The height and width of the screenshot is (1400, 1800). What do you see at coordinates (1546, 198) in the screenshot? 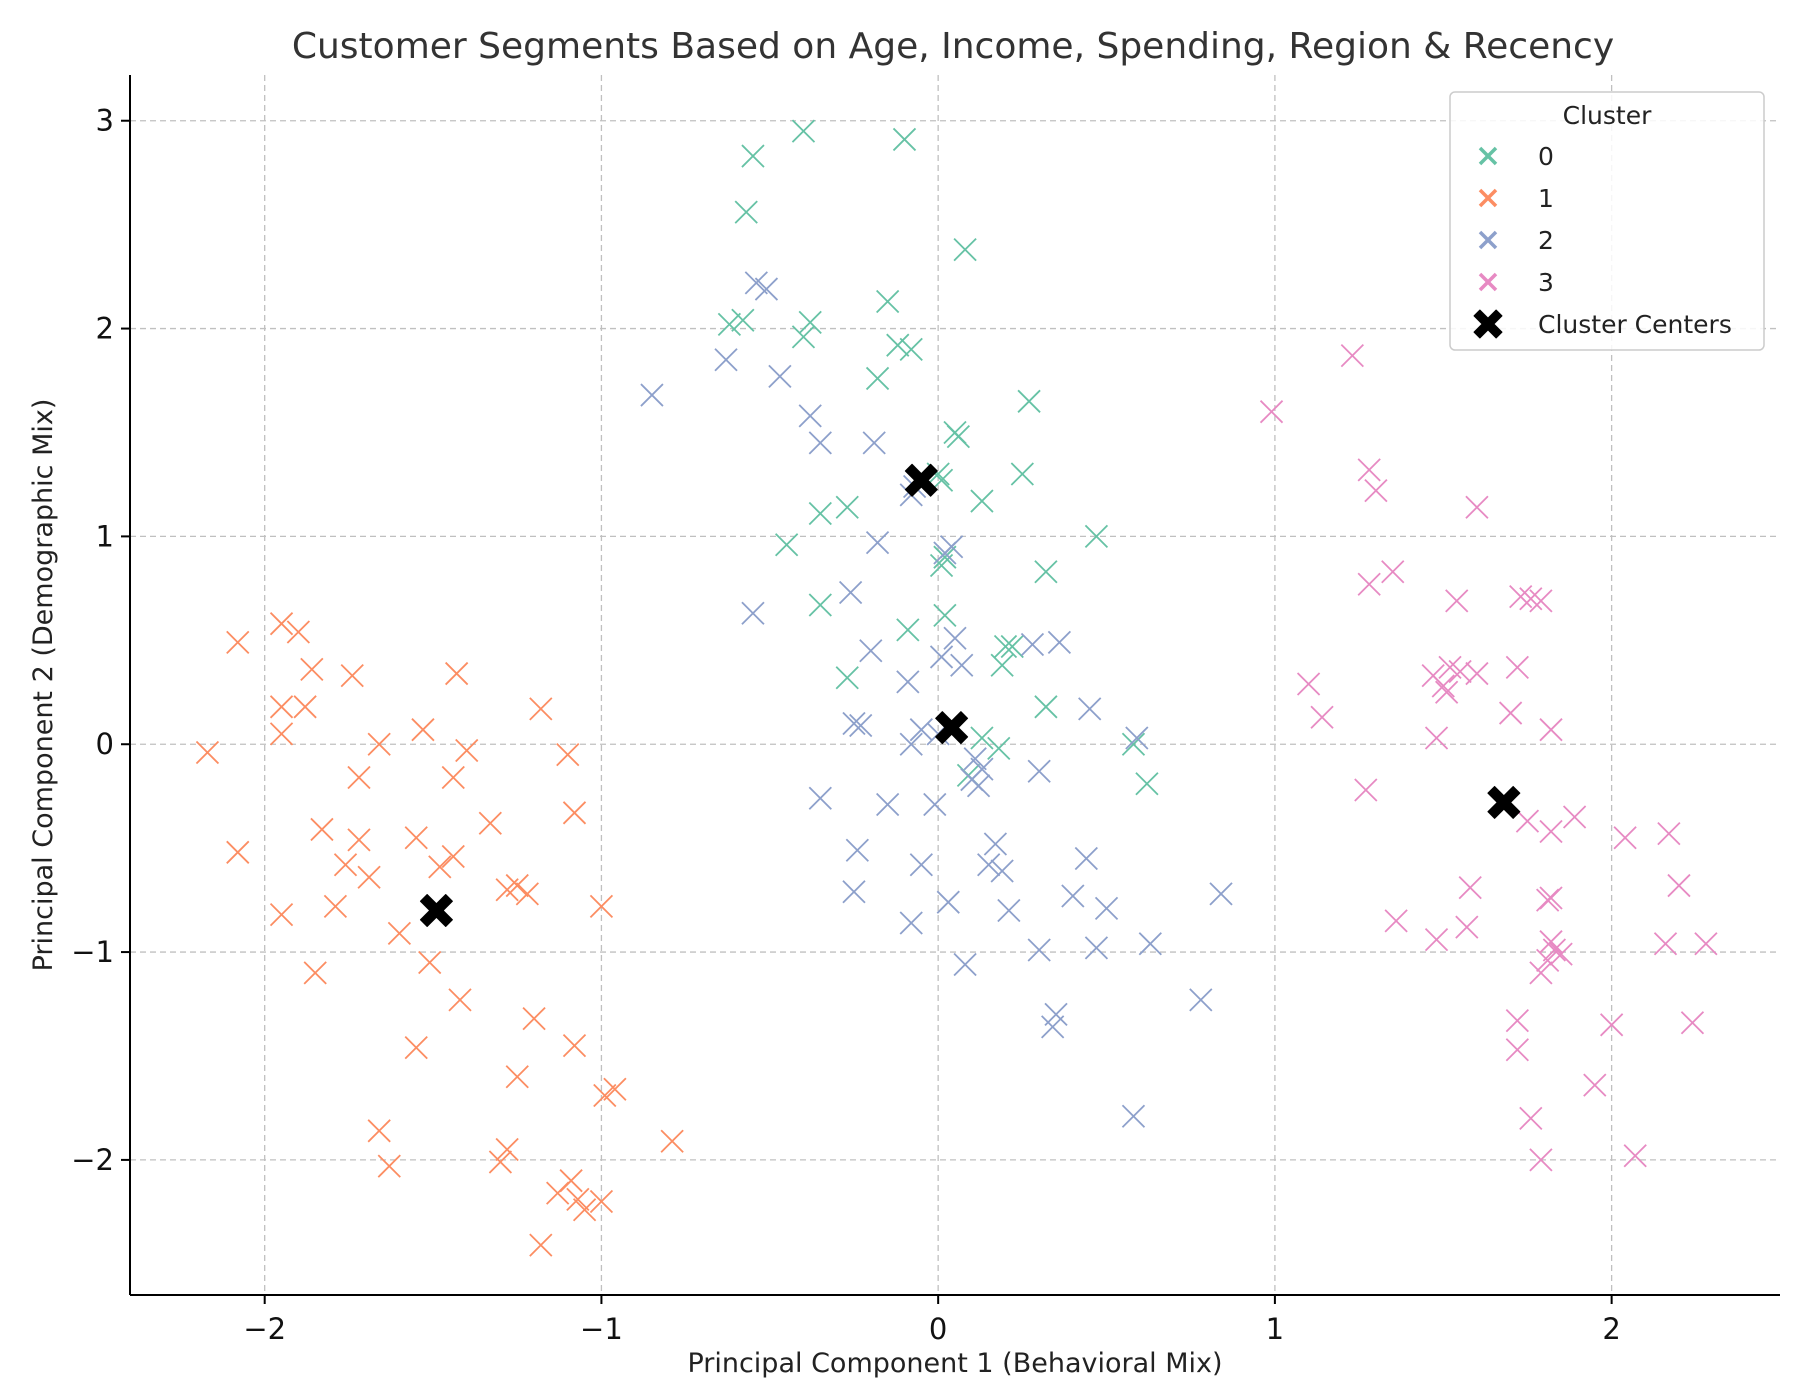
I see `legend-label: 1` at bounding box center [1546, 198].